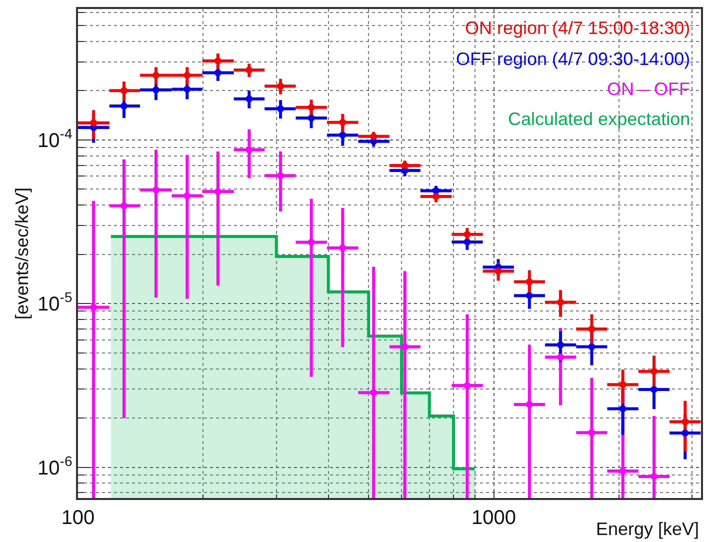 The height and width of the screenshot is (542, 709). What do you see at coordinates (55, 302) in the screenshot?
I see `y-tick-label: 10$^{-5}$` at bounding box center [55, 302].